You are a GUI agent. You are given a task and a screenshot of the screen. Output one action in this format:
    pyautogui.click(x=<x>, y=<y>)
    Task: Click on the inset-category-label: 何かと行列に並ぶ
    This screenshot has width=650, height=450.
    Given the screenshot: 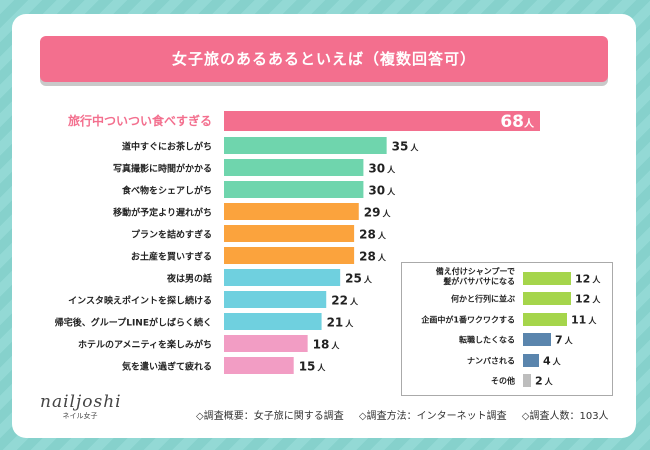 What is the action you would take?
    pyautogui.click(x=483, y=299)
    